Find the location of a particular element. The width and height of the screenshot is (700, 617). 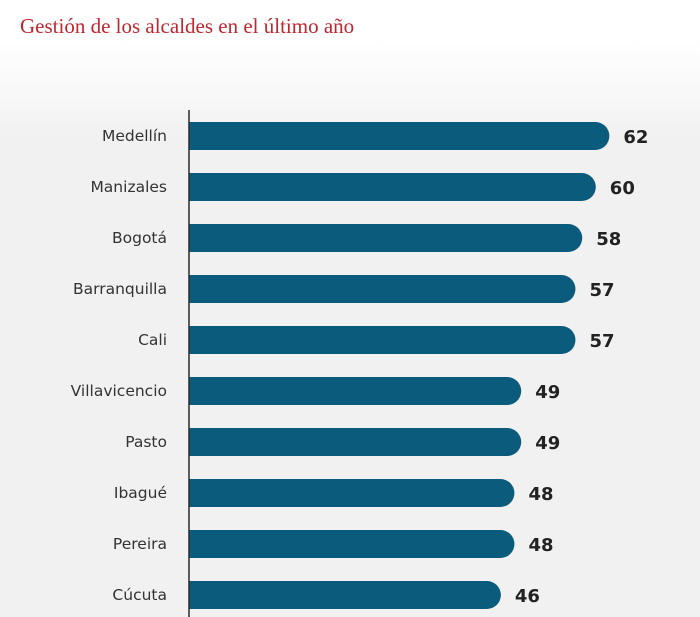

bar-row: Pereira 48 is located at coordinates (333, 544).